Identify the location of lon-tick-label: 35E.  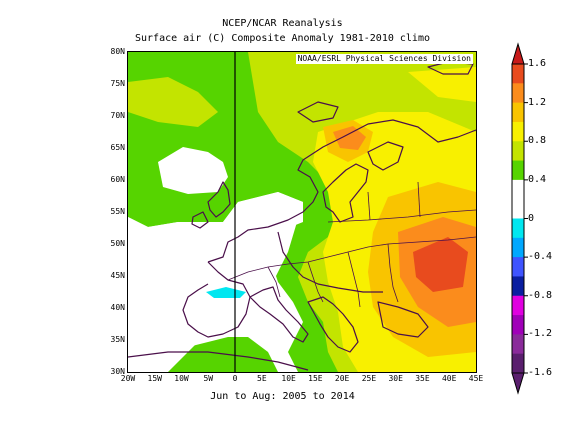
(422, 378).